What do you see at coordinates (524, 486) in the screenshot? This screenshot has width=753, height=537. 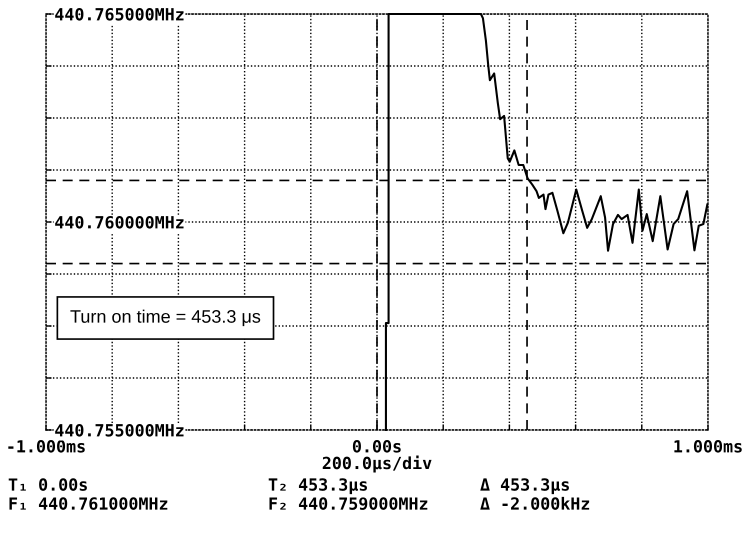 I see `text: Δ 453.3µs` at bounding box center [524, 486].